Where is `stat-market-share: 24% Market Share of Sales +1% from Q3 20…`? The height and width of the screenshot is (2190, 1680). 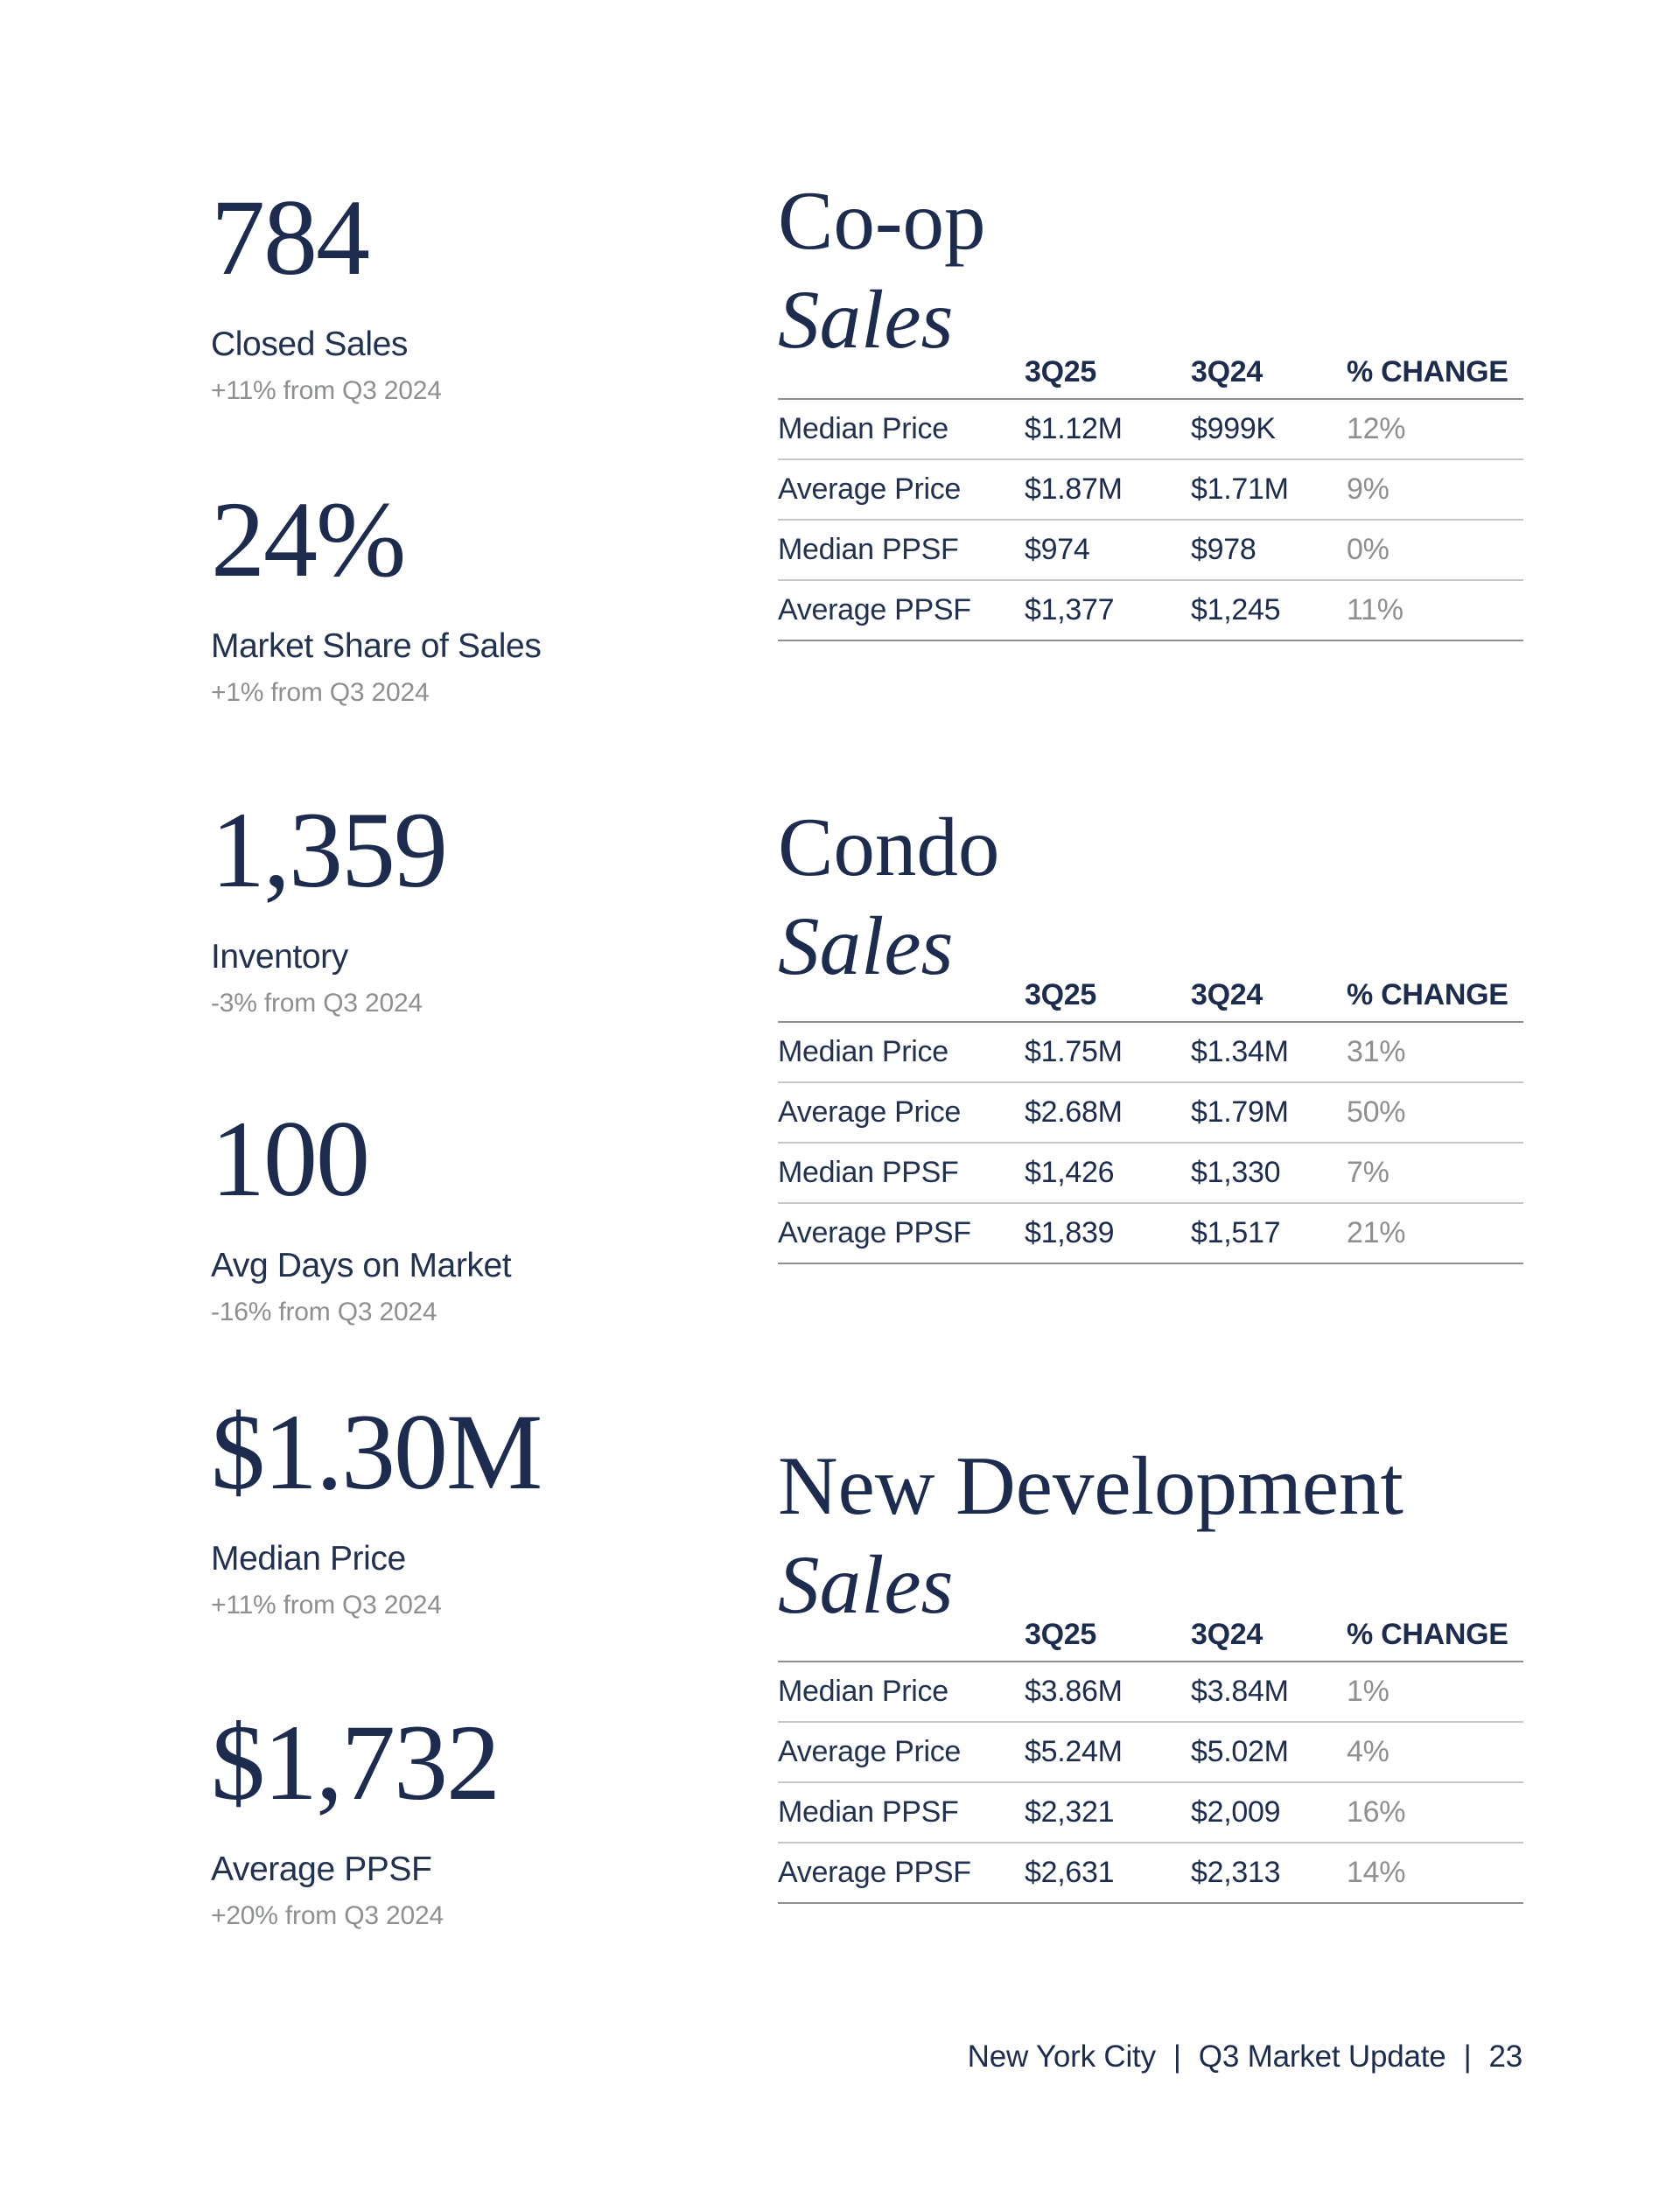
stat-market-share: 24% Market Share of Sales +1% from Q3 20… is located at coordinates (491, 597).